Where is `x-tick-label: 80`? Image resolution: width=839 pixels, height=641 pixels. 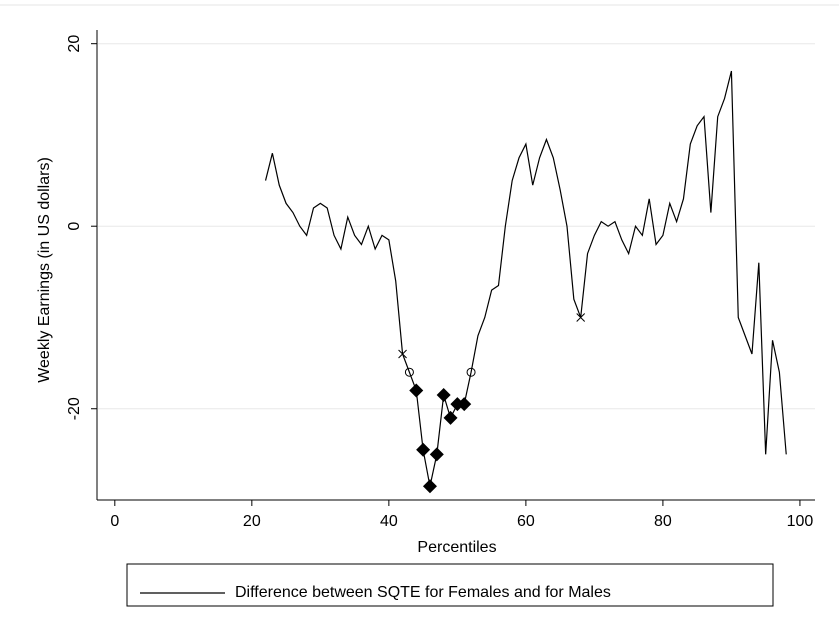
x-tick-label: 80 is located at coordinates (663, 521).